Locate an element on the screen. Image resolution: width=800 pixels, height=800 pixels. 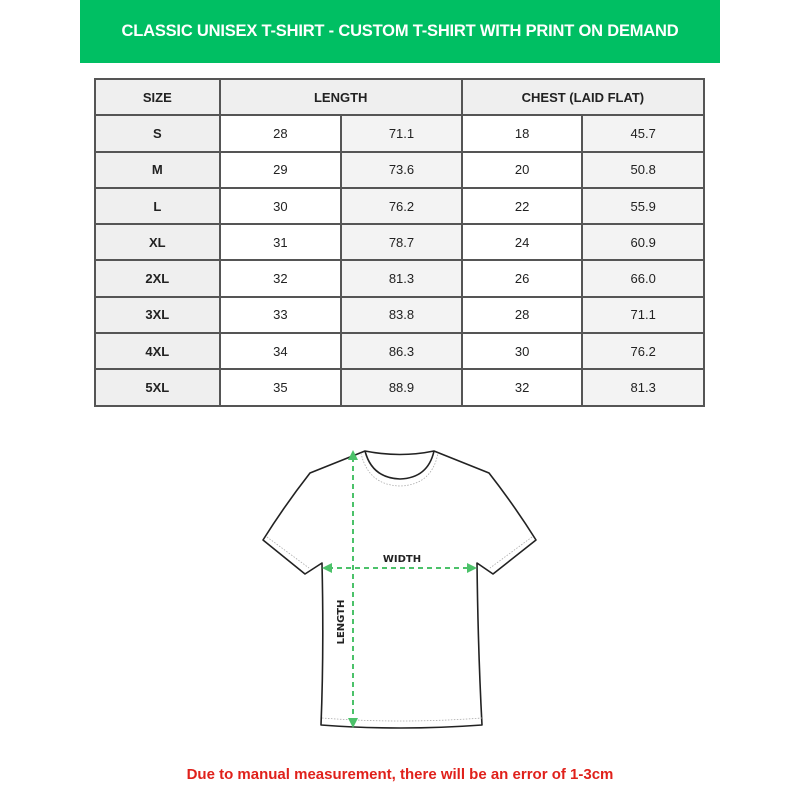
table-row: S 28 71.1 18 45.7 is located at coordinates (399, 133).